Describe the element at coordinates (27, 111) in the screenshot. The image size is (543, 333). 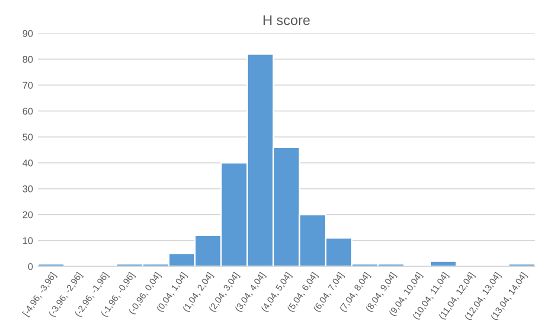
I see `y-tick-label: 60` at that location.